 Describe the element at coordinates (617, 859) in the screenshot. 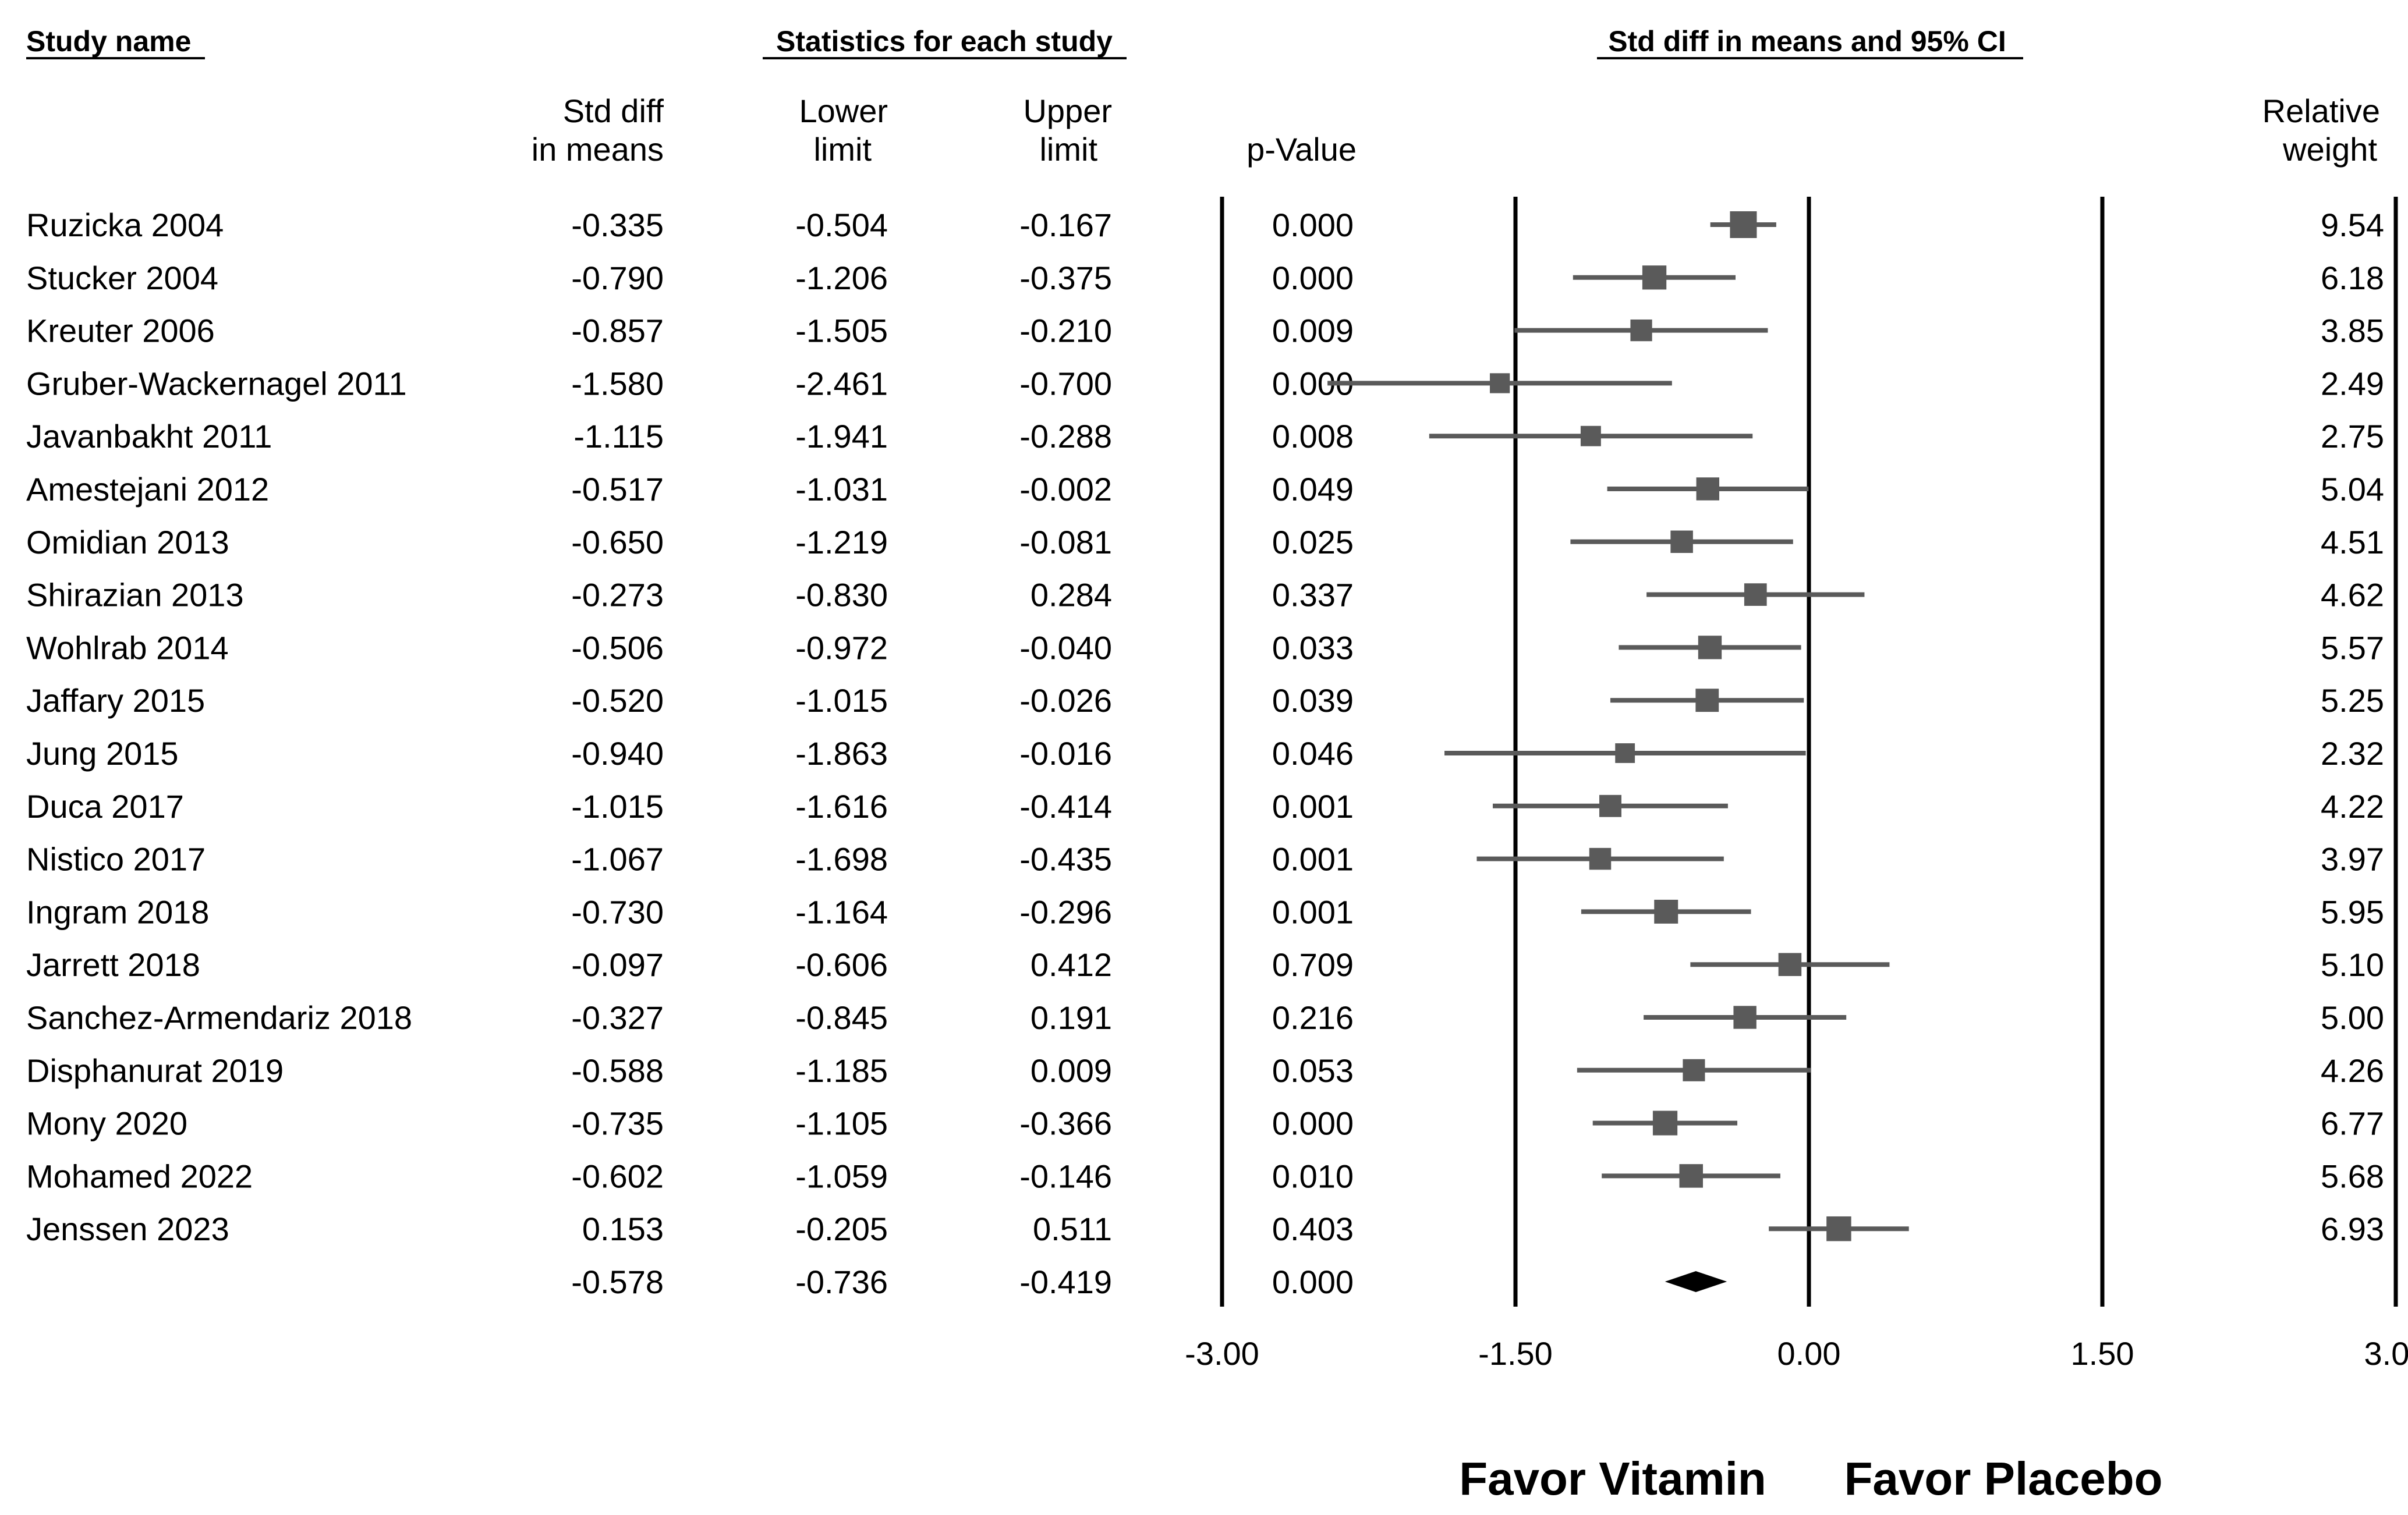

I see `smd-value: -1.067` at that location.